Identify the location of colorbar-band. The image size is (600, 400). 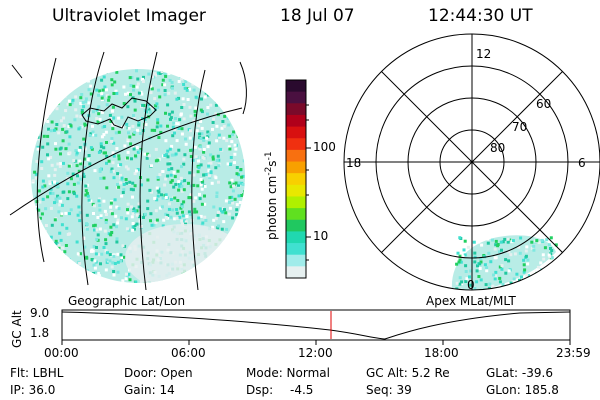
(296, 97).